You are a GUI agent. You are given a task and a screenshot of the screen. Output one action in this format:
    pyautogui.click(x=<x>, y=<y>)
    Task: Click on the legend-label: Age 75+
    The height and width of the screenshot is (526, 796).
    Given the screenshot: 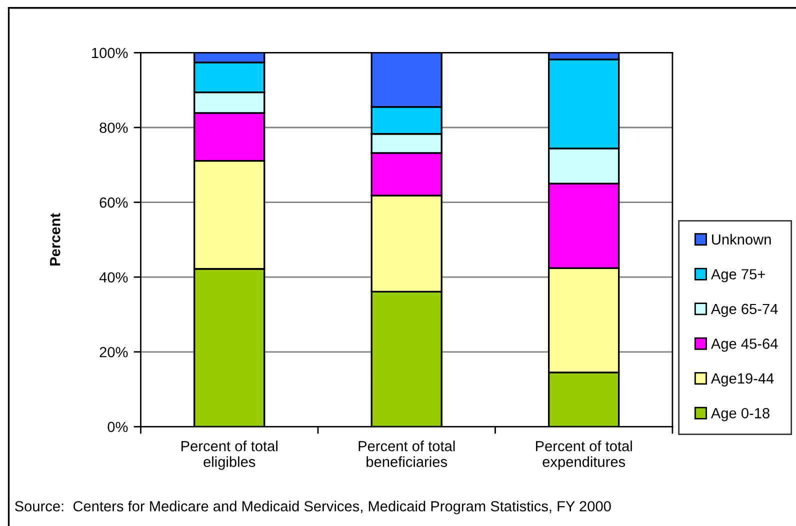 What is the action you would take?
    pyautogui.click(x=737, y=275)
    